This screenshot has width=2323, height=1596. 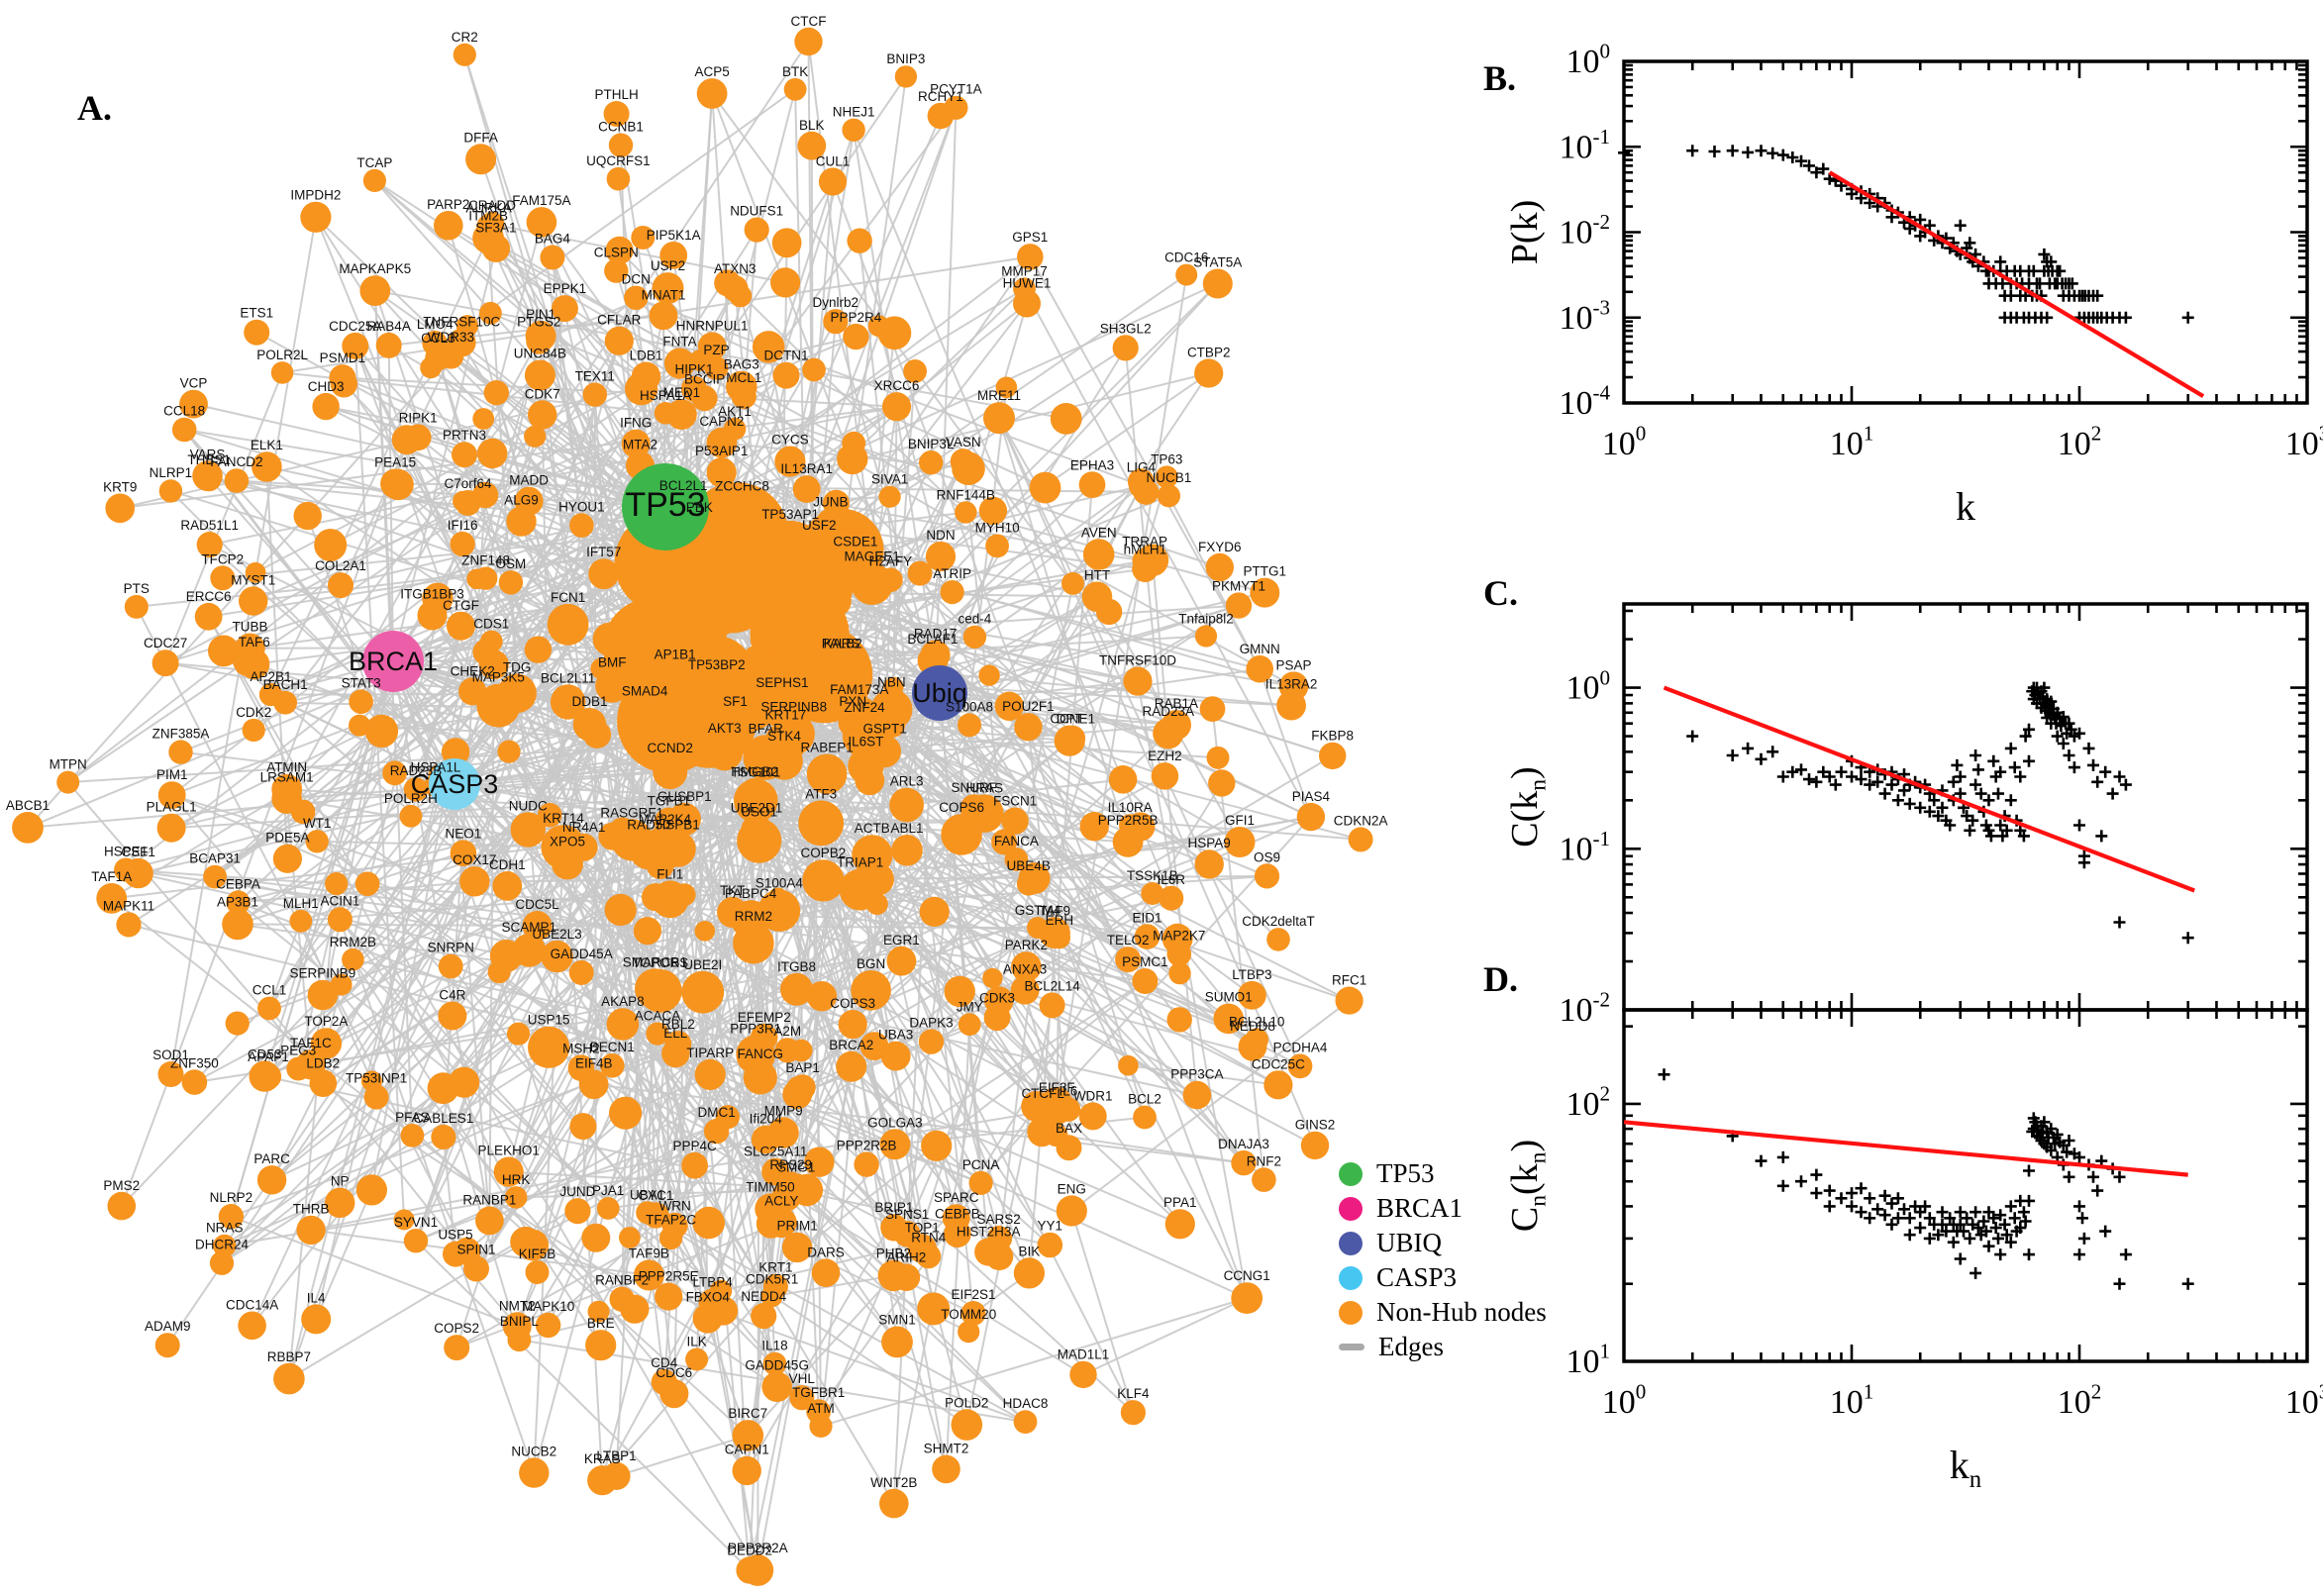 I want to click on svg-text: CDS1, so click(x=491, y=624).